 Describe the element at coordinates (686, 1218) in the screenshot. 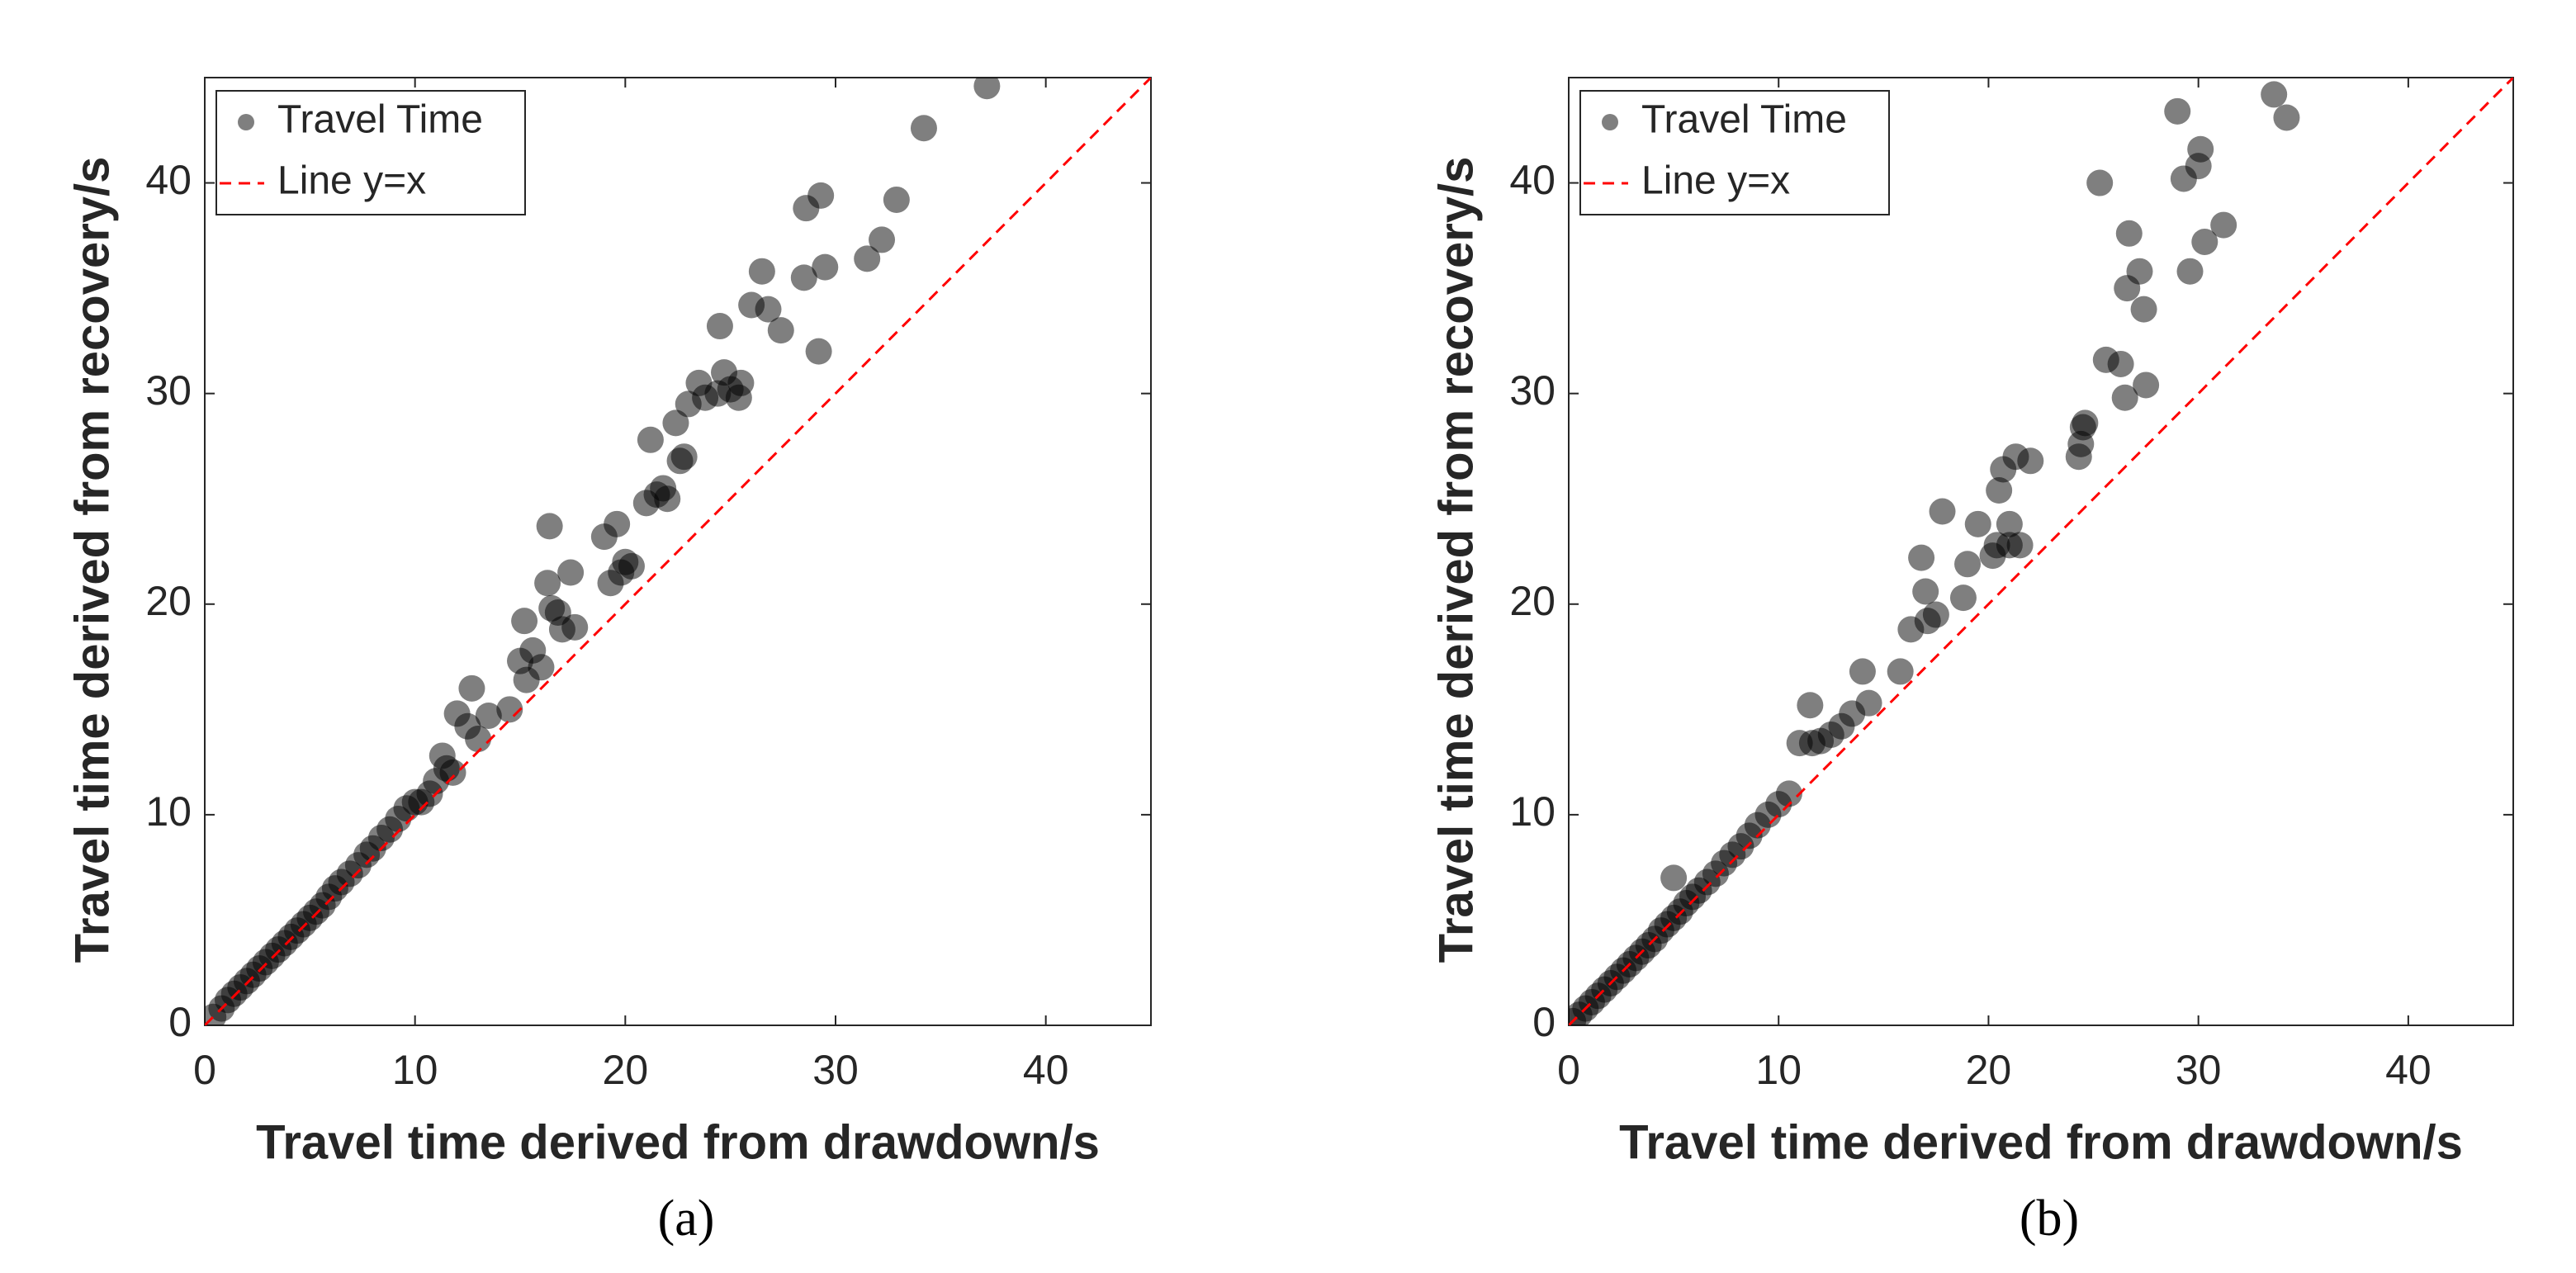

I see `caption: (a)` at that location.